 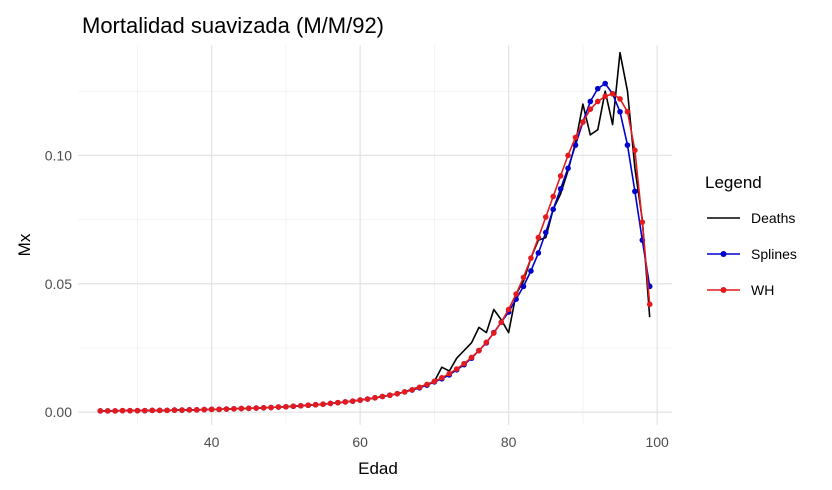 What do you see at coordinates (58, 412) in the screenshot?
I see `y-tick-label: 0.00` at bounding box center [58, 412].